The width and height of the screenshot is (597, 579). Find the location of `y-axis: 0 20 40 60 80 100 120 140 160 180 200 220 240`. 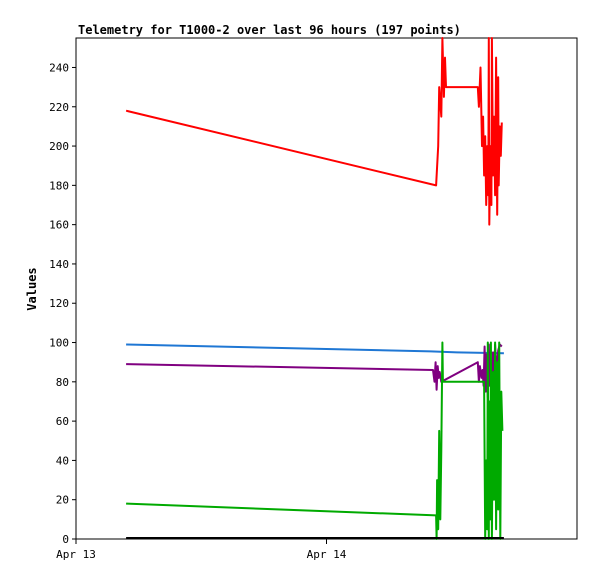

y-axis: 0 20 40 60 80 100 120 140 160 180 200 220 240 is located at coordinates (62, 303).